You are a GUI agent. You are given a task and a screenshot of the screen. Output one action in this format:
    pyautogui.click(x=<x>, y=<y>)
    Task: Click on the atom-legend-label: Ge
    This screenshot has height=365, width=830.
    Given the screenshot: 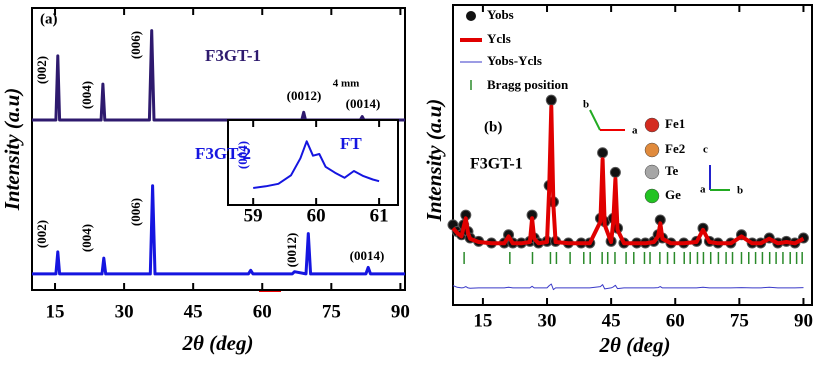 What is the action you would take?
    pyautogui.click(x=673, y=194)
    